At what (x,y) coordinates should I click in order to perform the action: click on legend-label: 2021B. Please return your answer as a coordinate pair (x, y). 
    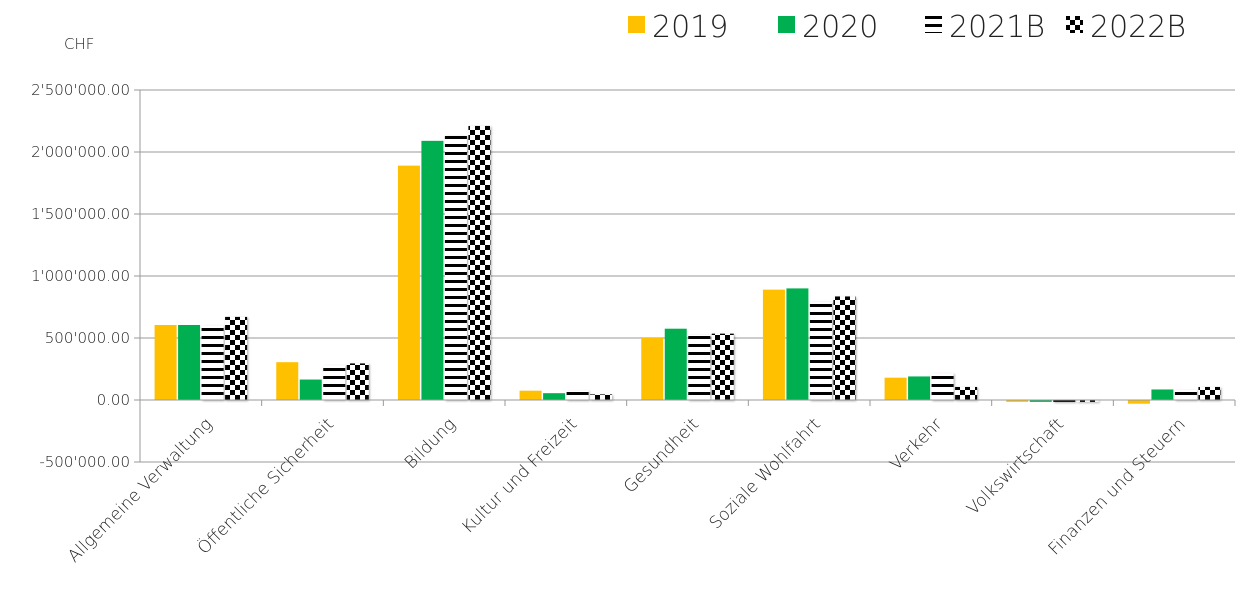
    Looking at the image, I should click on (997, 27).